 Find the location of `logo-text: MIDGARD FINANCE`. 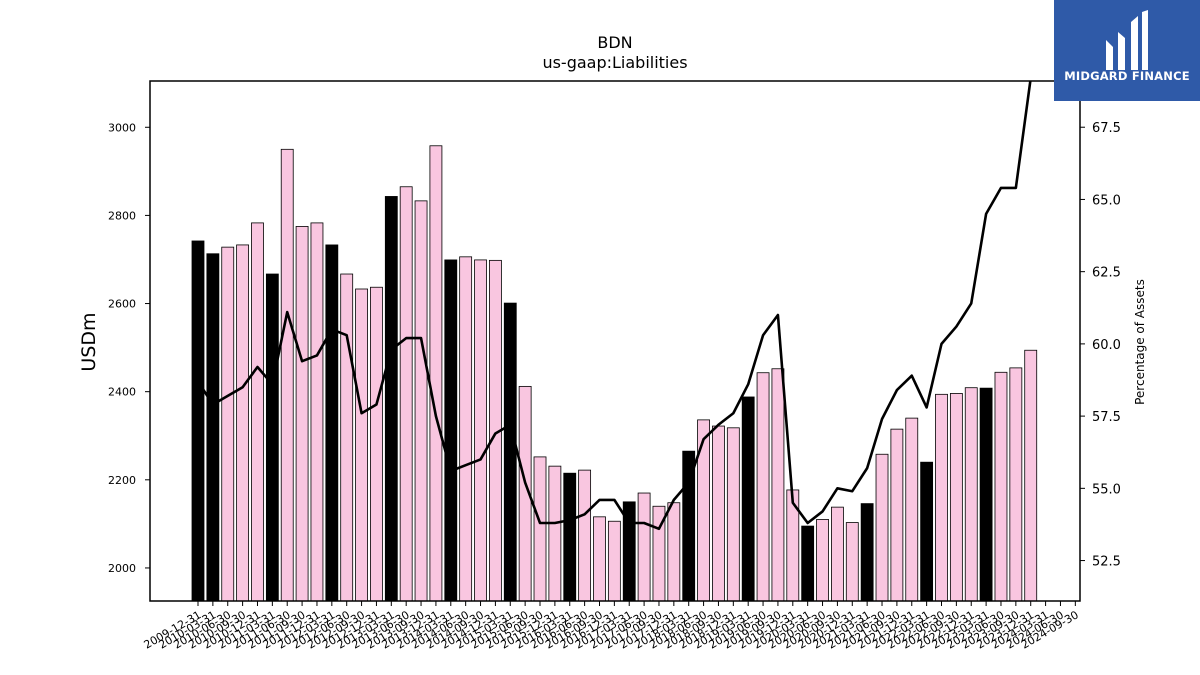

logo-text: MIDGARD FINANCE is located at coordinates (1127, 76).